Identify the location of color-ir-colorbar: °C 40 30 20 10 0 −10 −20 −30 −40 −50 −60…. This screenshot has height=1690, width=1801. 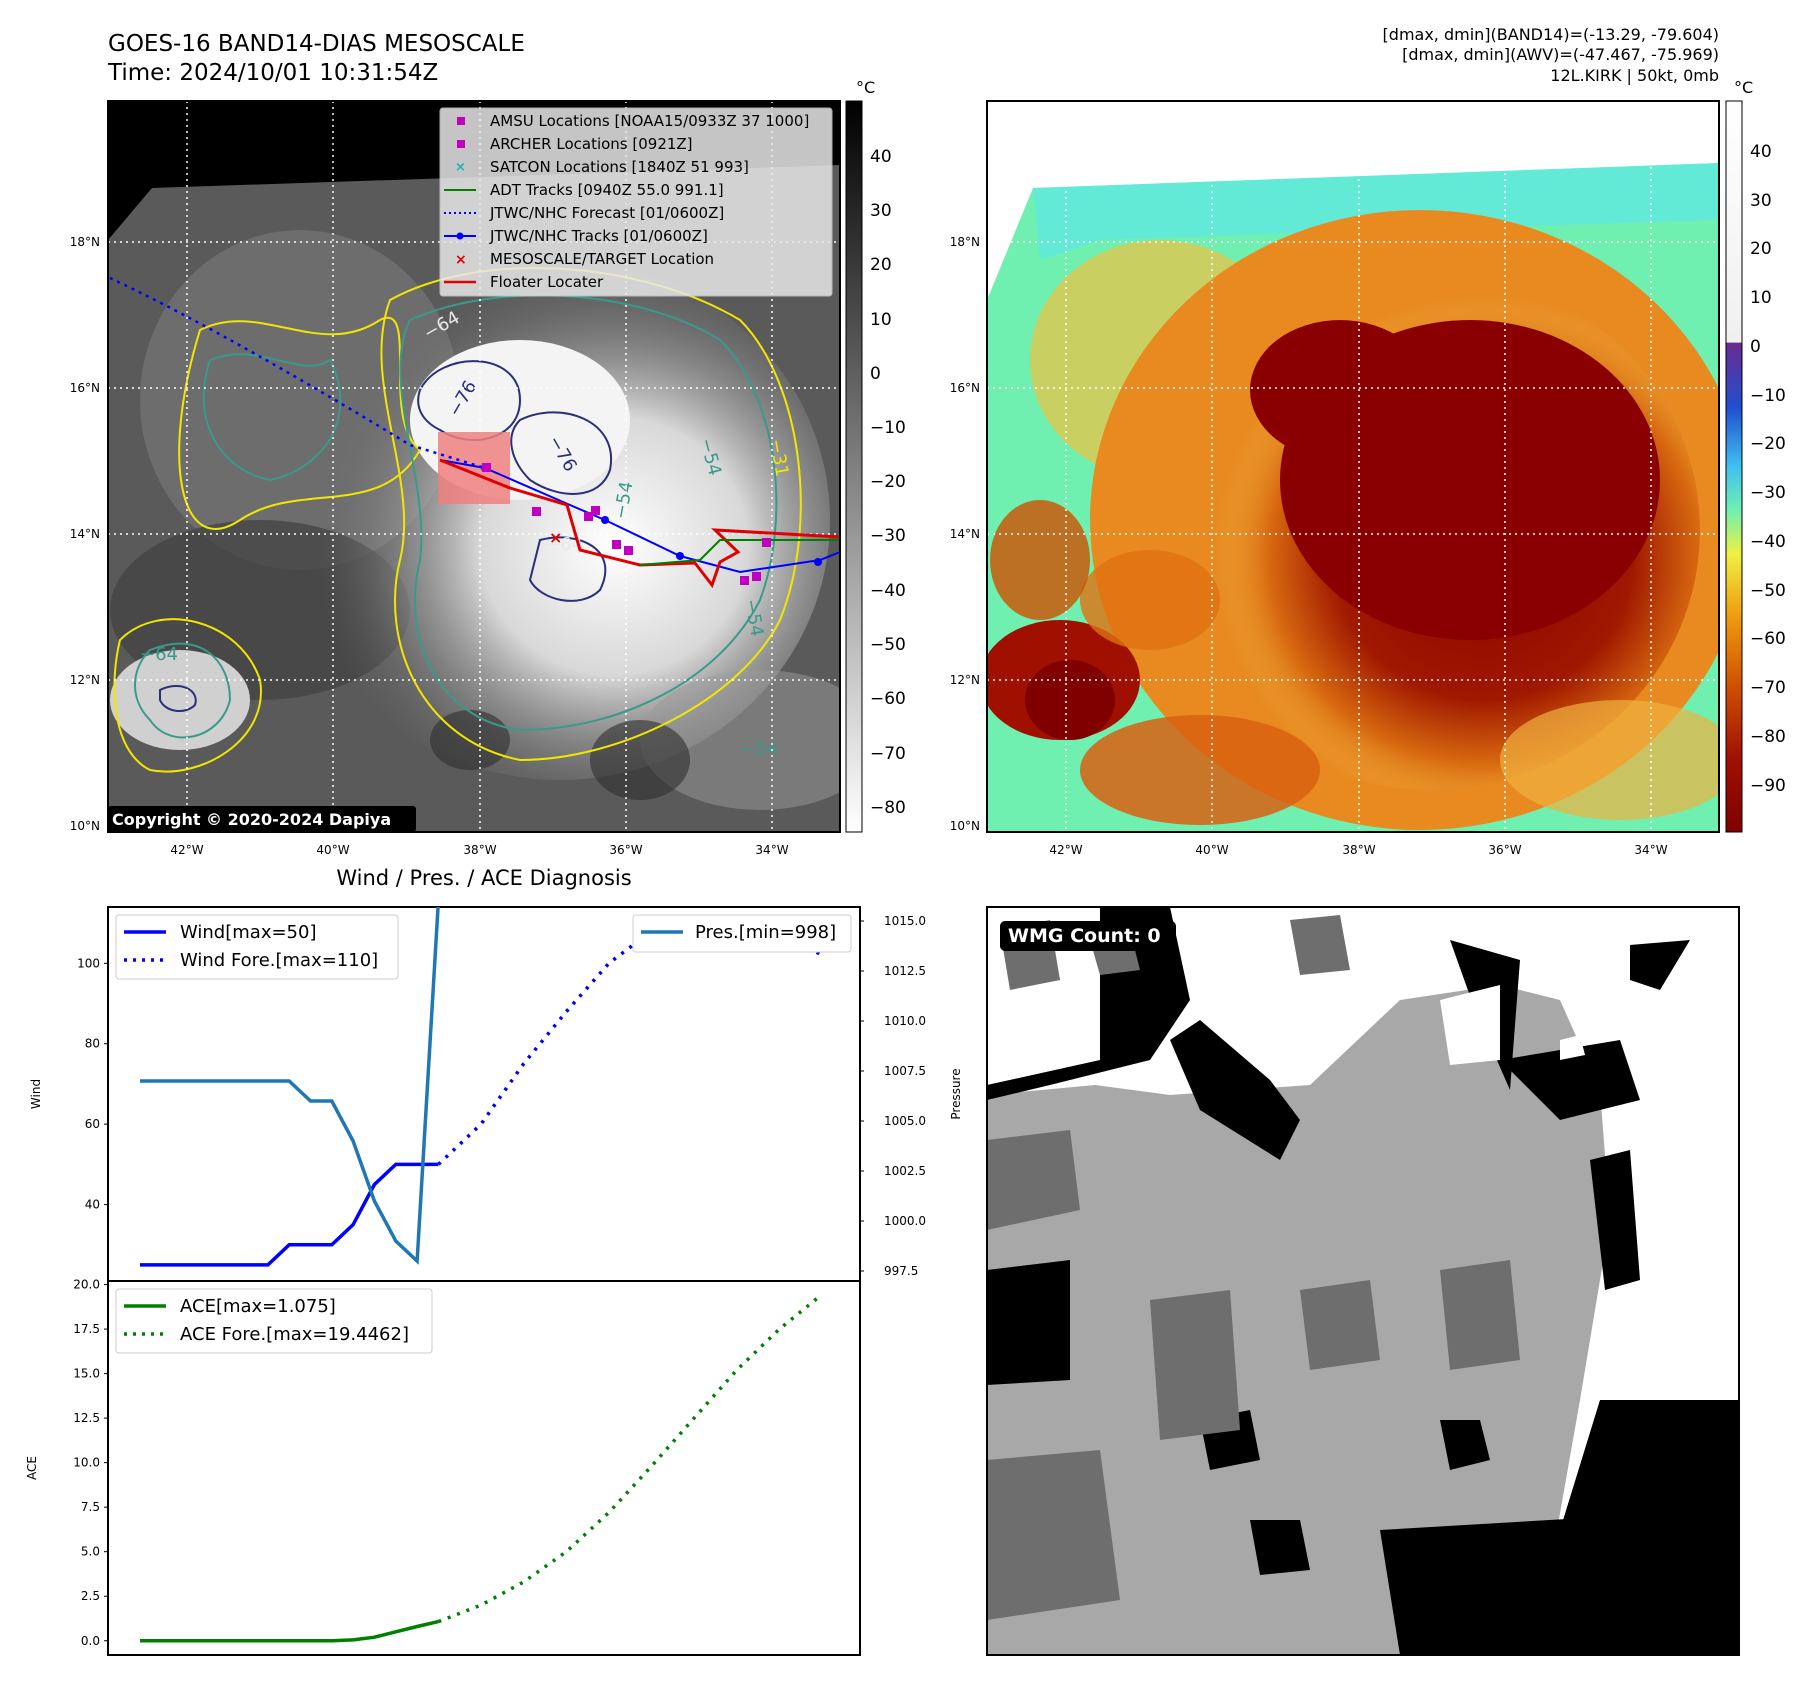
(1755, 455).